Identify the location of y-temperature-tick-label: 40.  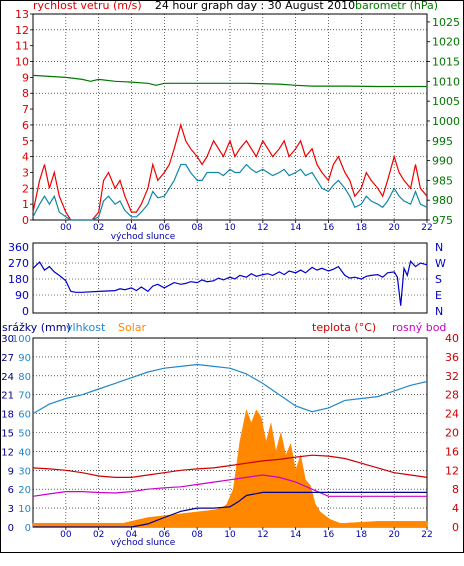
(452, 338).